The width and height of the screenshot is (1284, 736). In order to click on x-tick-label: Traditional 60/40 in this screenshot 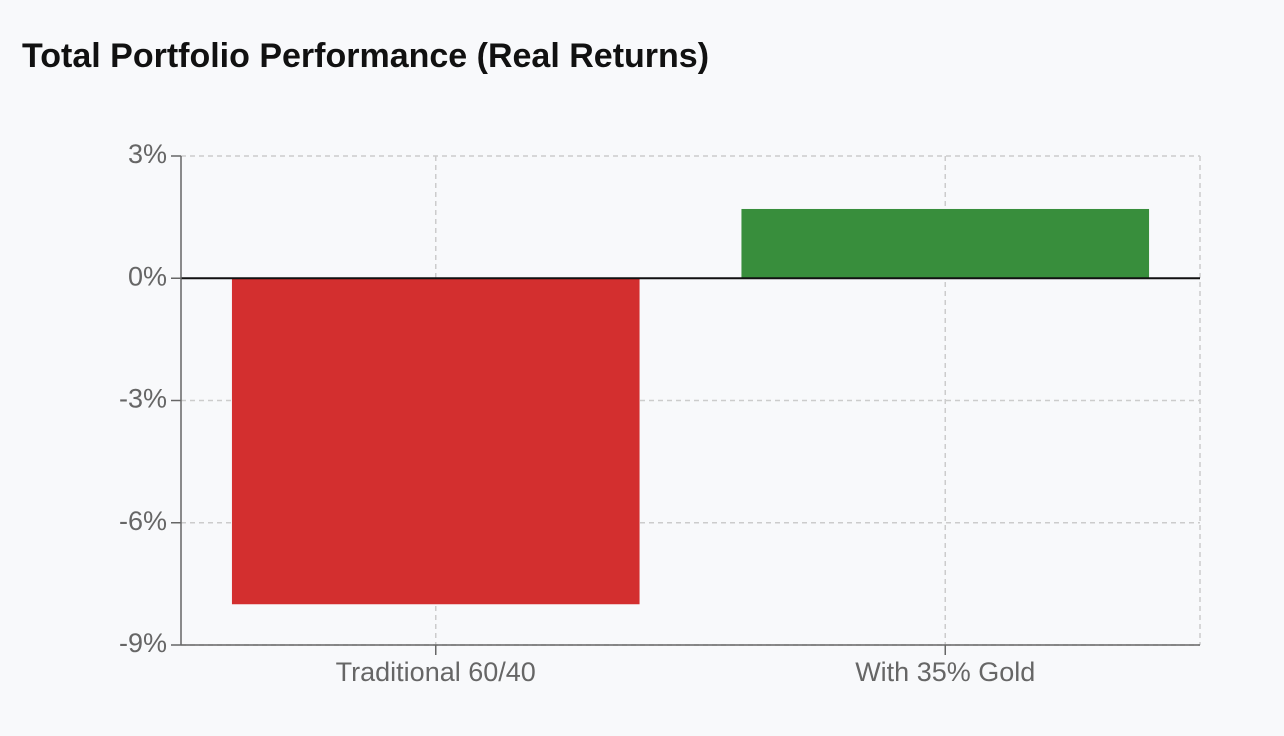, I will do `click(436, 672)`.